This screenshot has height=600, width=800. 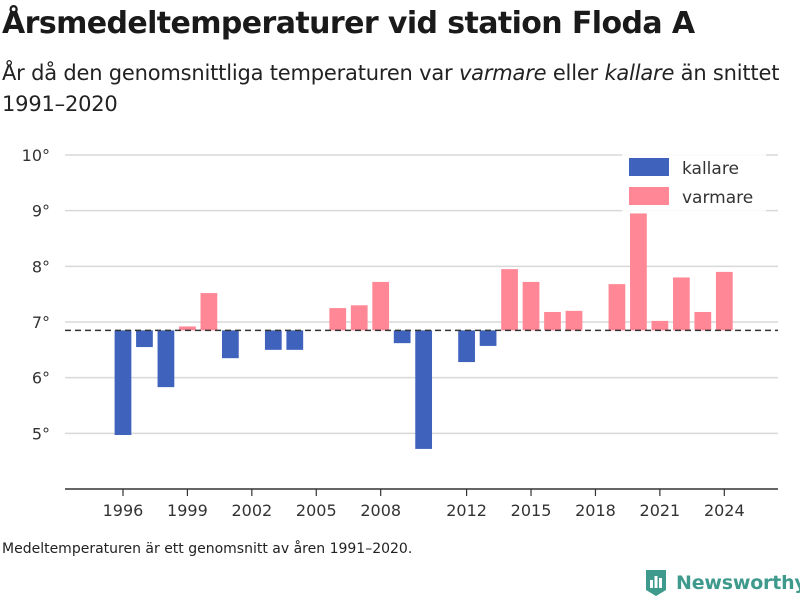 What do you see at coordinates (391, 88) in the screenshot?
I see `subtitle-text-3: än snittet 1991–2020` at bounding box center [391, 88].